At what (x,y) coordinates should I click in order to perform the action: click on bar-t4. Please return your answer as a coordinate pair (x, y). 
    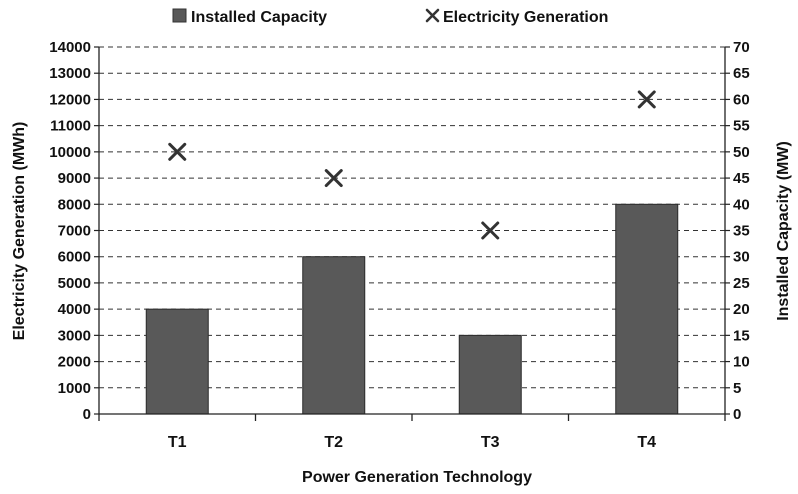
    Looking at the image, I should click on (647, 309).